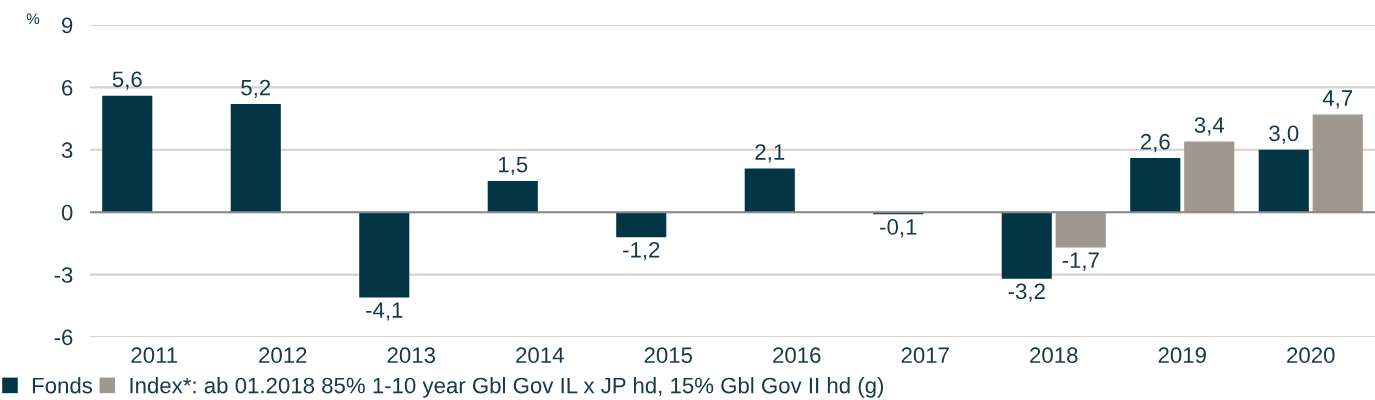  Describe the element at coordinates (283, 355) in the screenshot. I see `x-tick-label: 2012` at that location.